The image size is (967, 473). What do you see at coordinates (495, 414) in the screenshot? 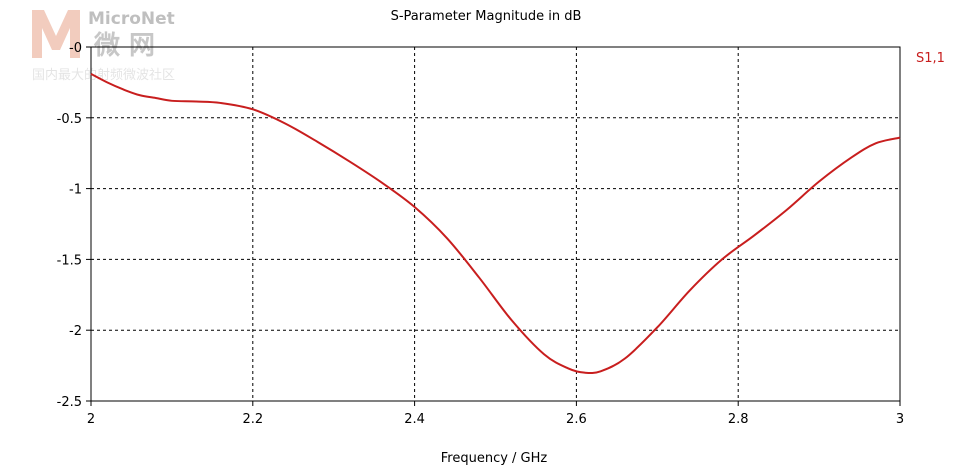
I see `x-tick-labels: 2 2.2 2.4 2.6 2.8 3` at bounding box center [495, 414].